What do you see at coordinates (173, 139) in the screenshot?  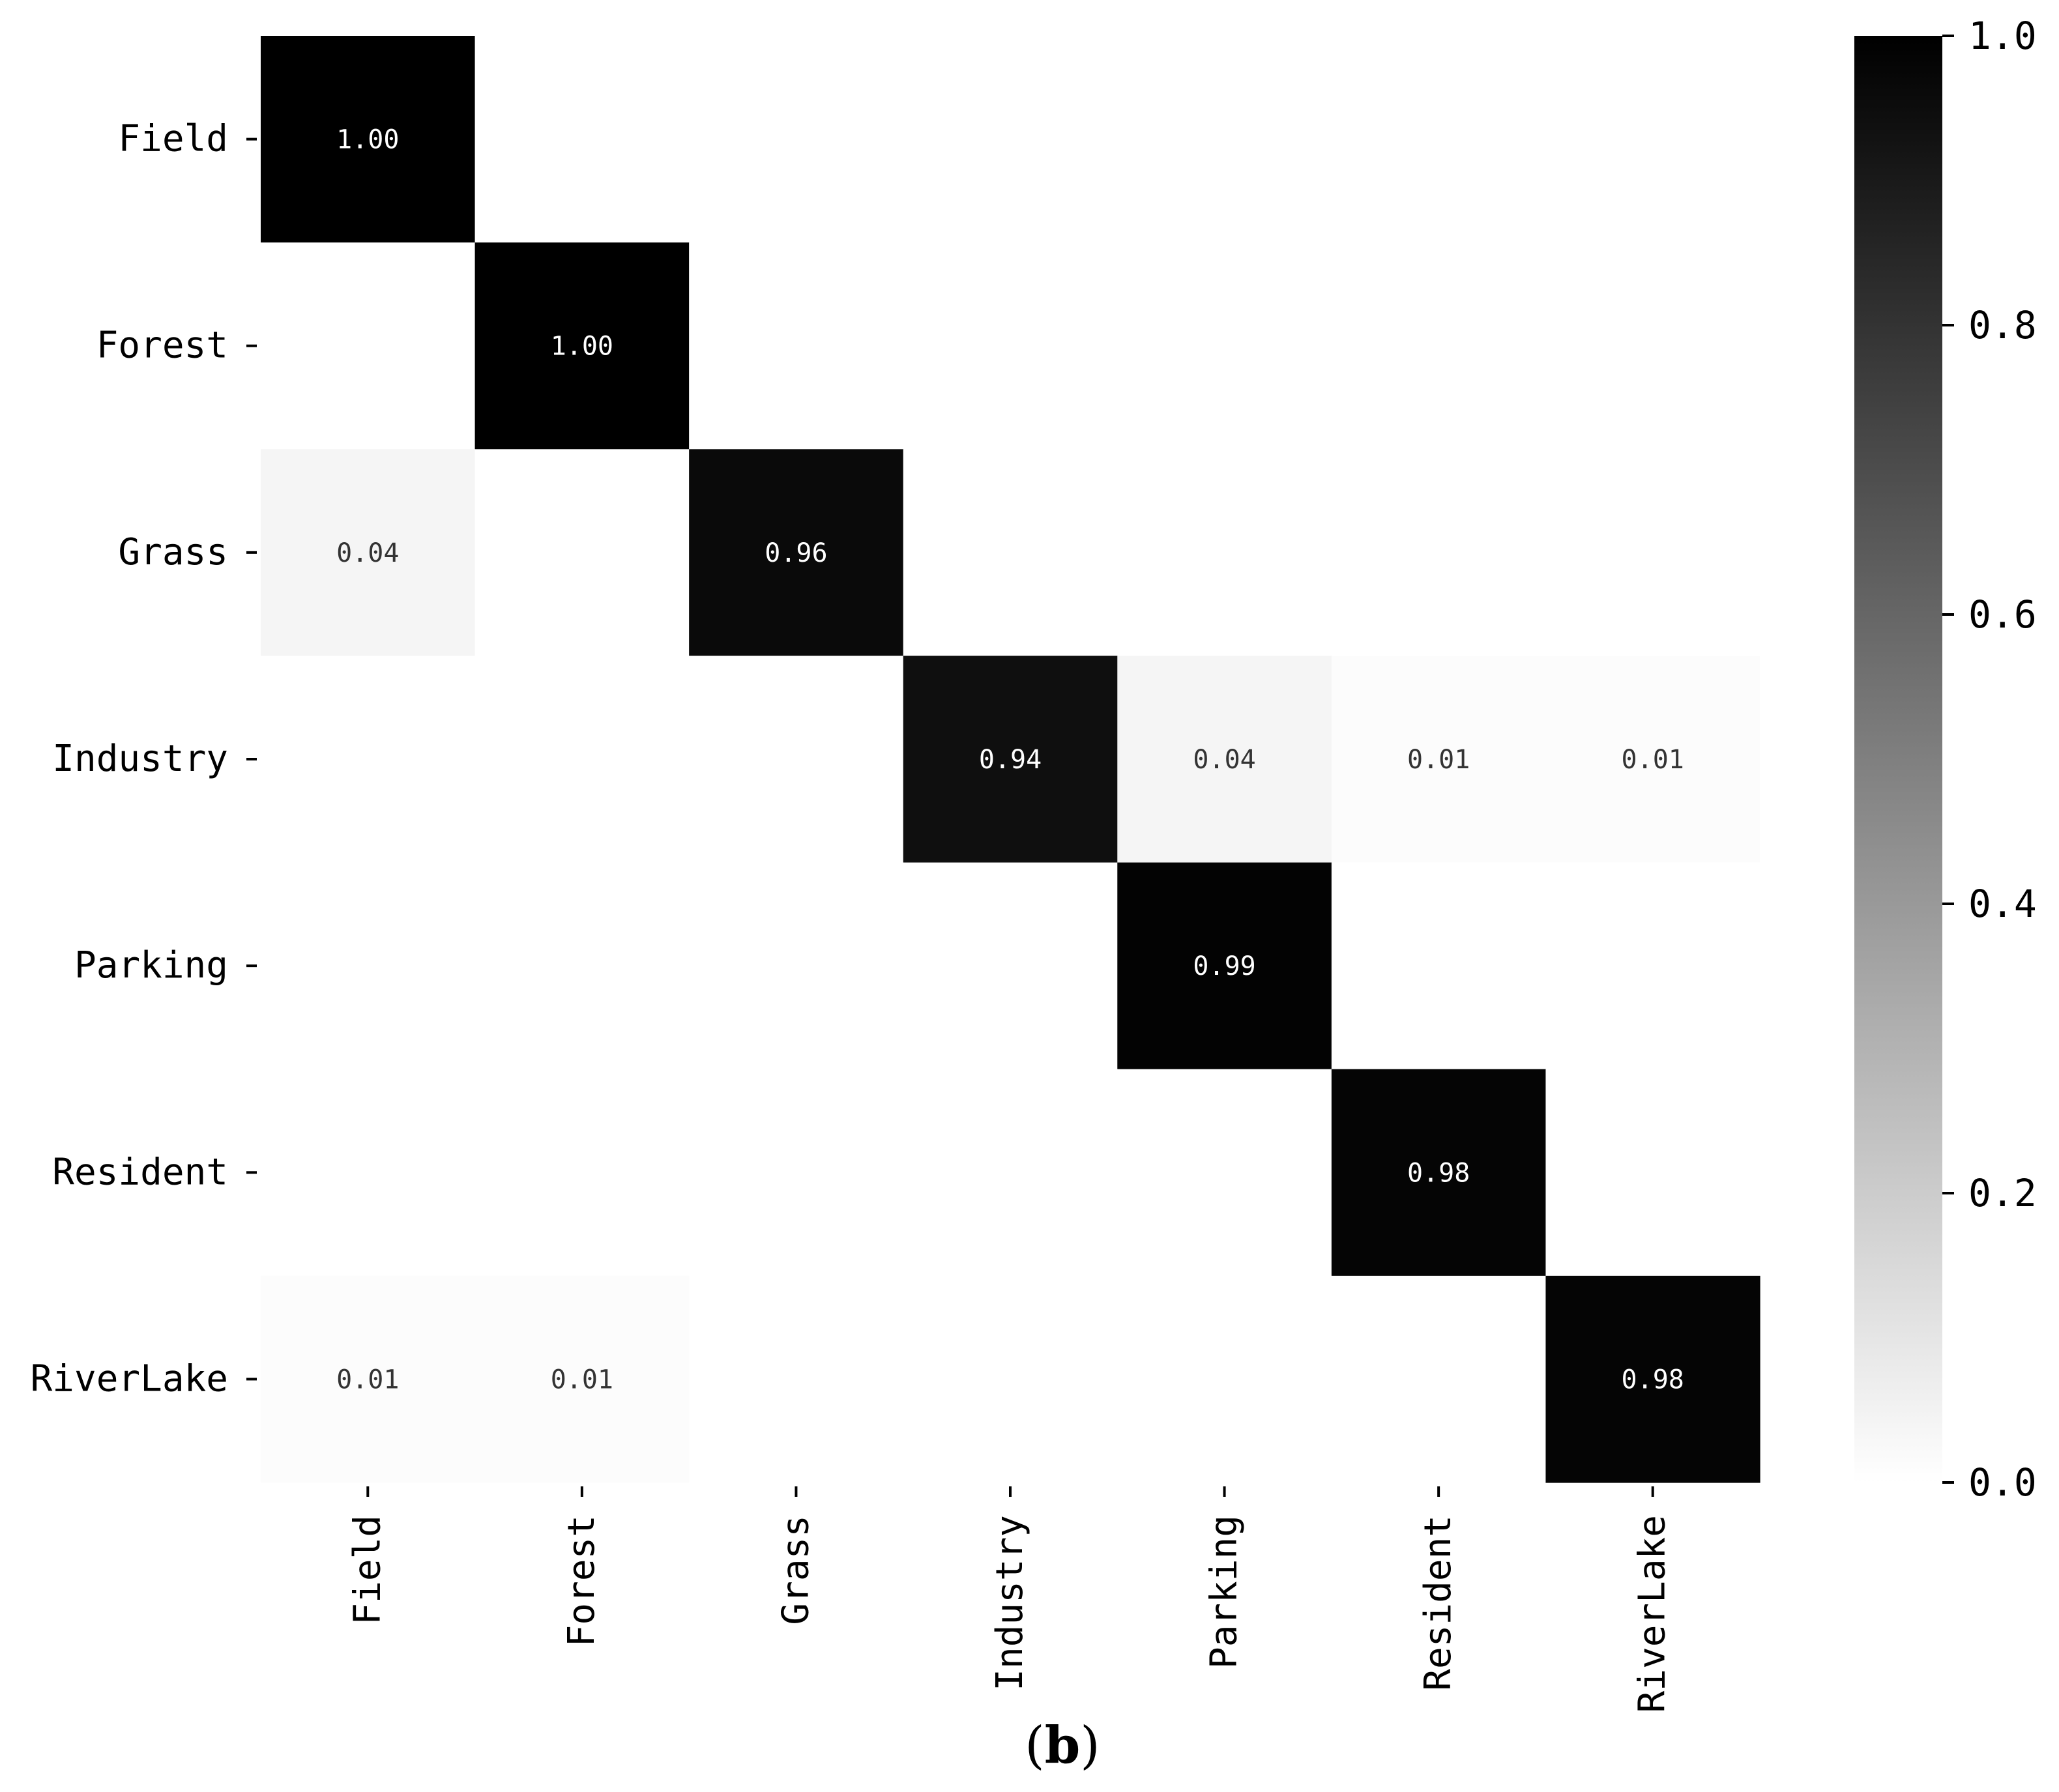 I see `y-tick-label: Field` at bounding box center [173, 139].